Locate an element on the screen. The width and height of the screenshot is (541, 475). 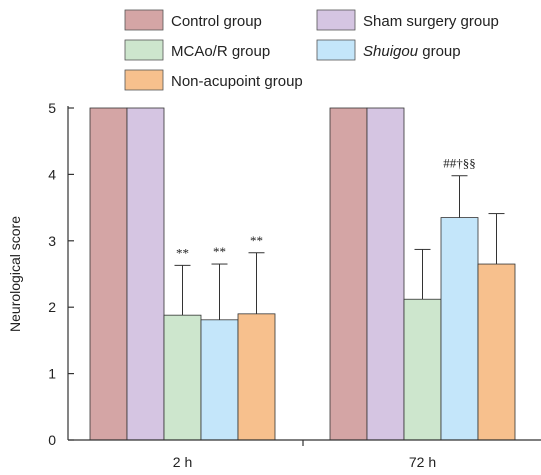
bar-mcao-r-group-72-h is located at coordinates (422, 369).